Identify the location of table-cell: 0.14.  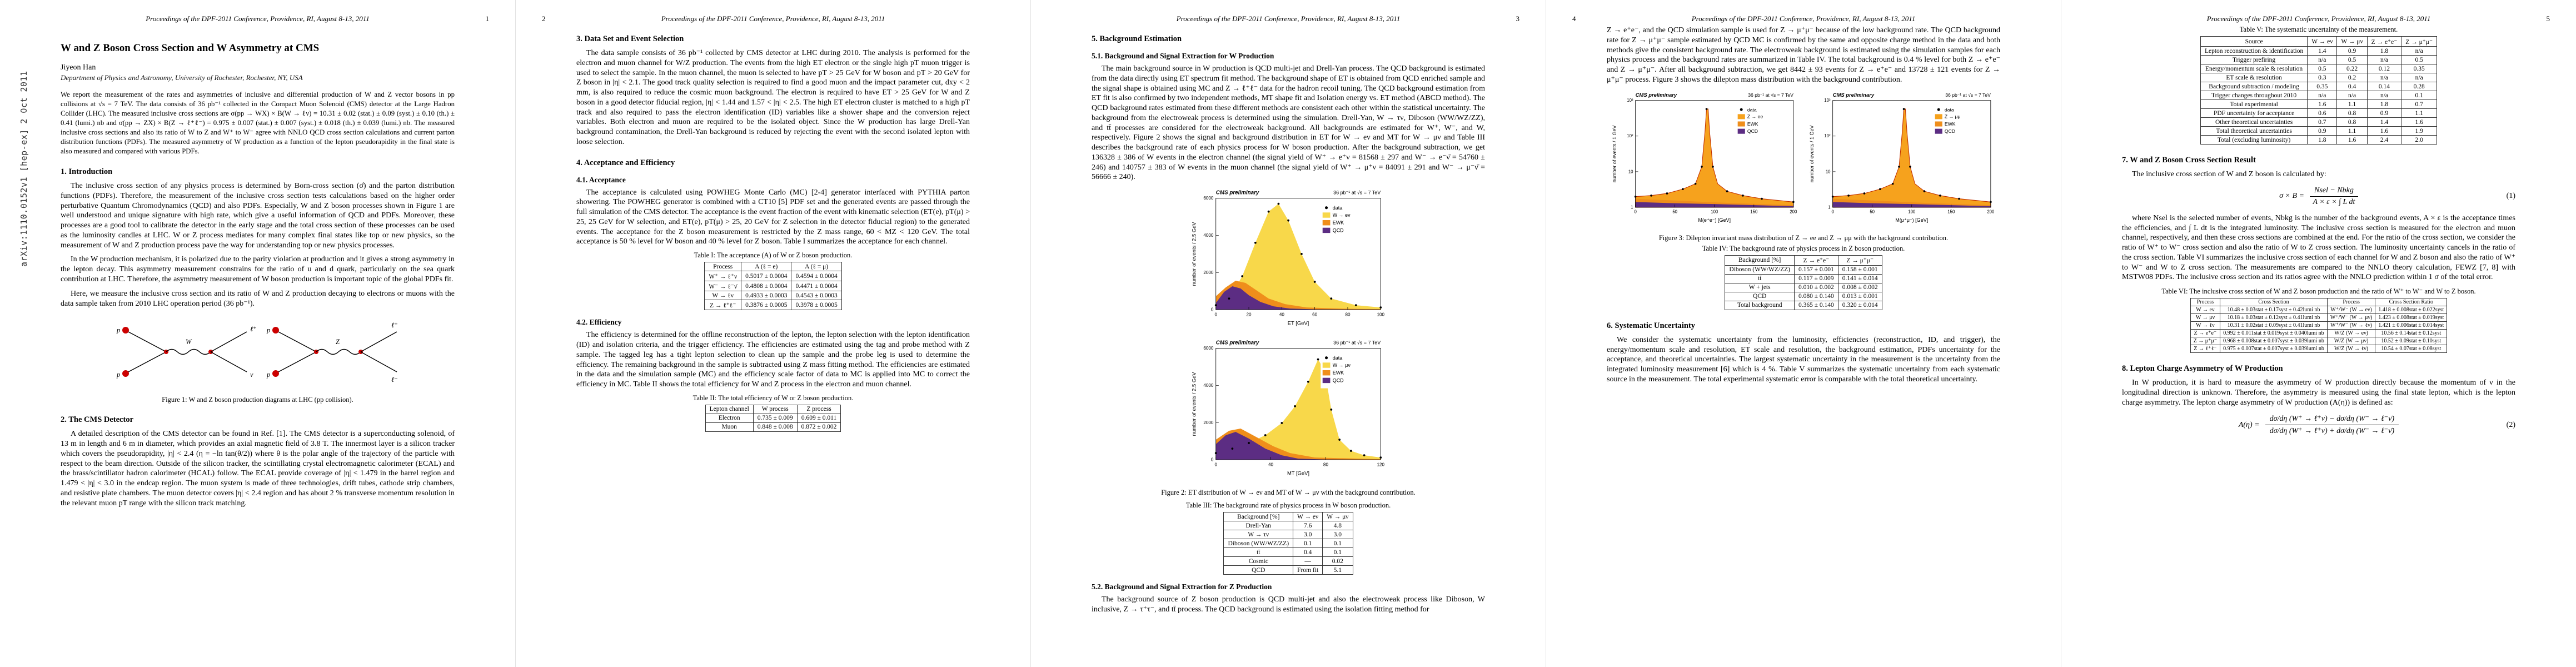
(2384, 86).